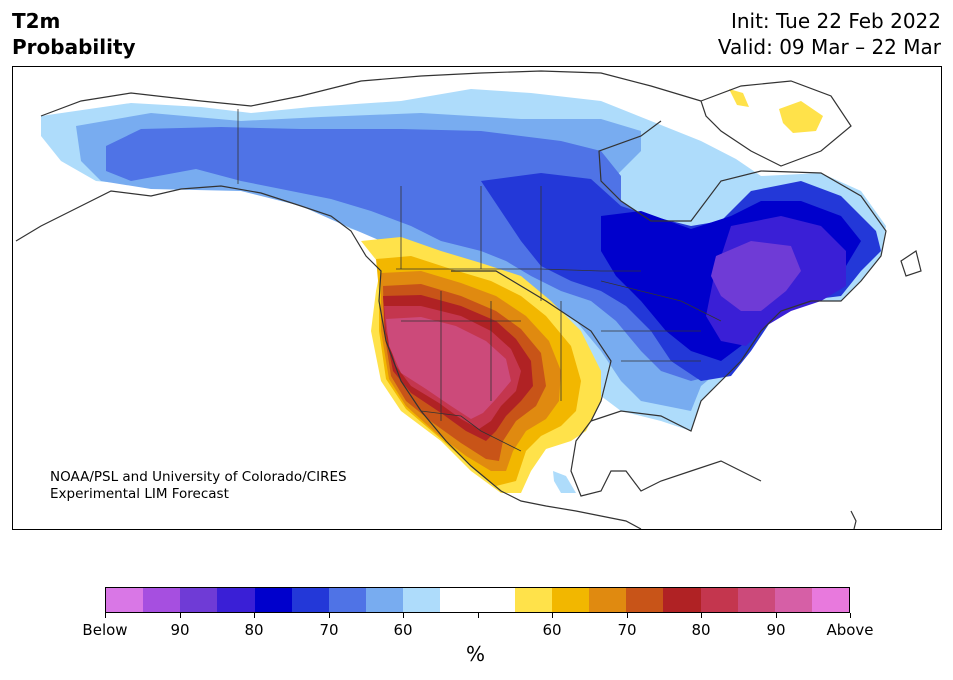  I want to click on colorbar-unit: %, so click(476, 654).